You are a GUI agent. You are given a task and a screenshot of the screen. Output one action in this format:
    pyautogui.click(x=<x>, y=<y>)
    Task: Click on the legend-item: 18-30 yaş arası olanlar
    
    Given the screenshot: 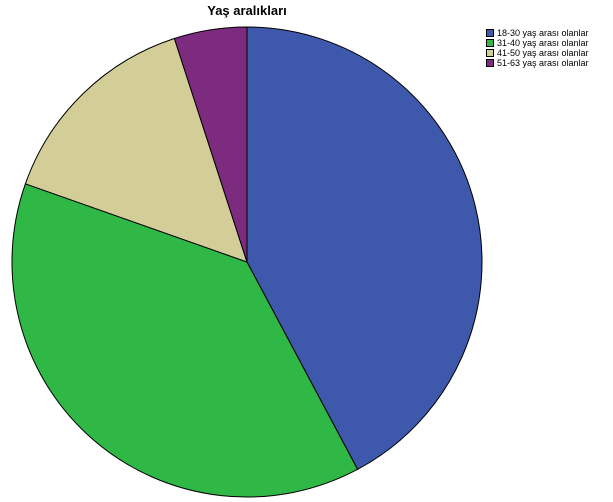 What is the action you would take?
    pyautogui.click(x=537, y=33)
    